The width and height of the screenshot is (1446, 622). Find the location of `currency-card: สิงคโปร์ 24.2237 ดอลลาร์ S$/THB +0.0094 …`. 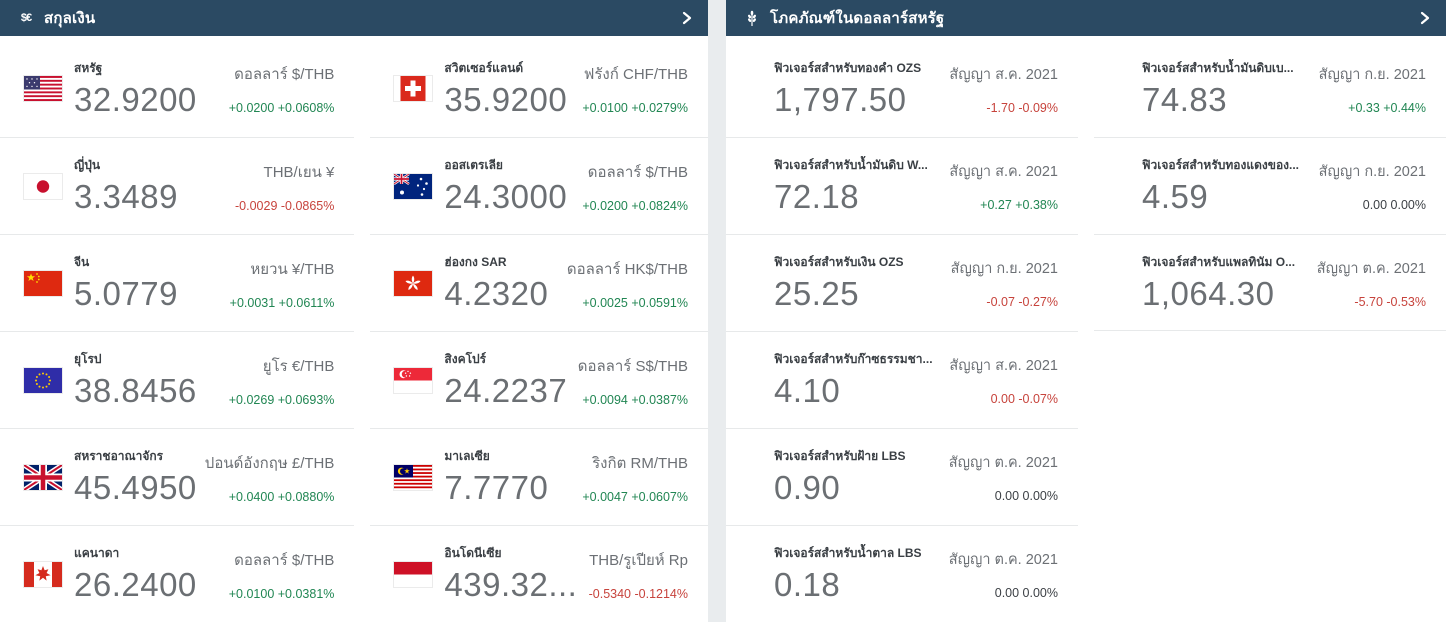

currency-card: สิงคโปร์ 24.2237 ดอลลาร์ S$/THB +0.0094 … is located at coordinates (539, 379).